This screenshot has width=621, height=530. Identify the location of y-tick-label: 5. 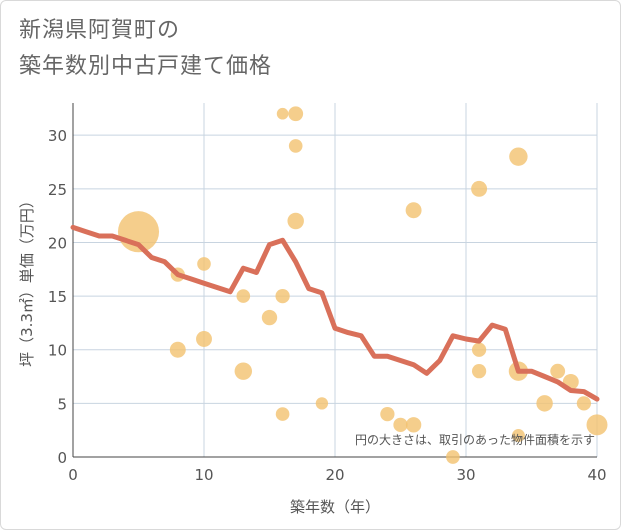
(62, 404).